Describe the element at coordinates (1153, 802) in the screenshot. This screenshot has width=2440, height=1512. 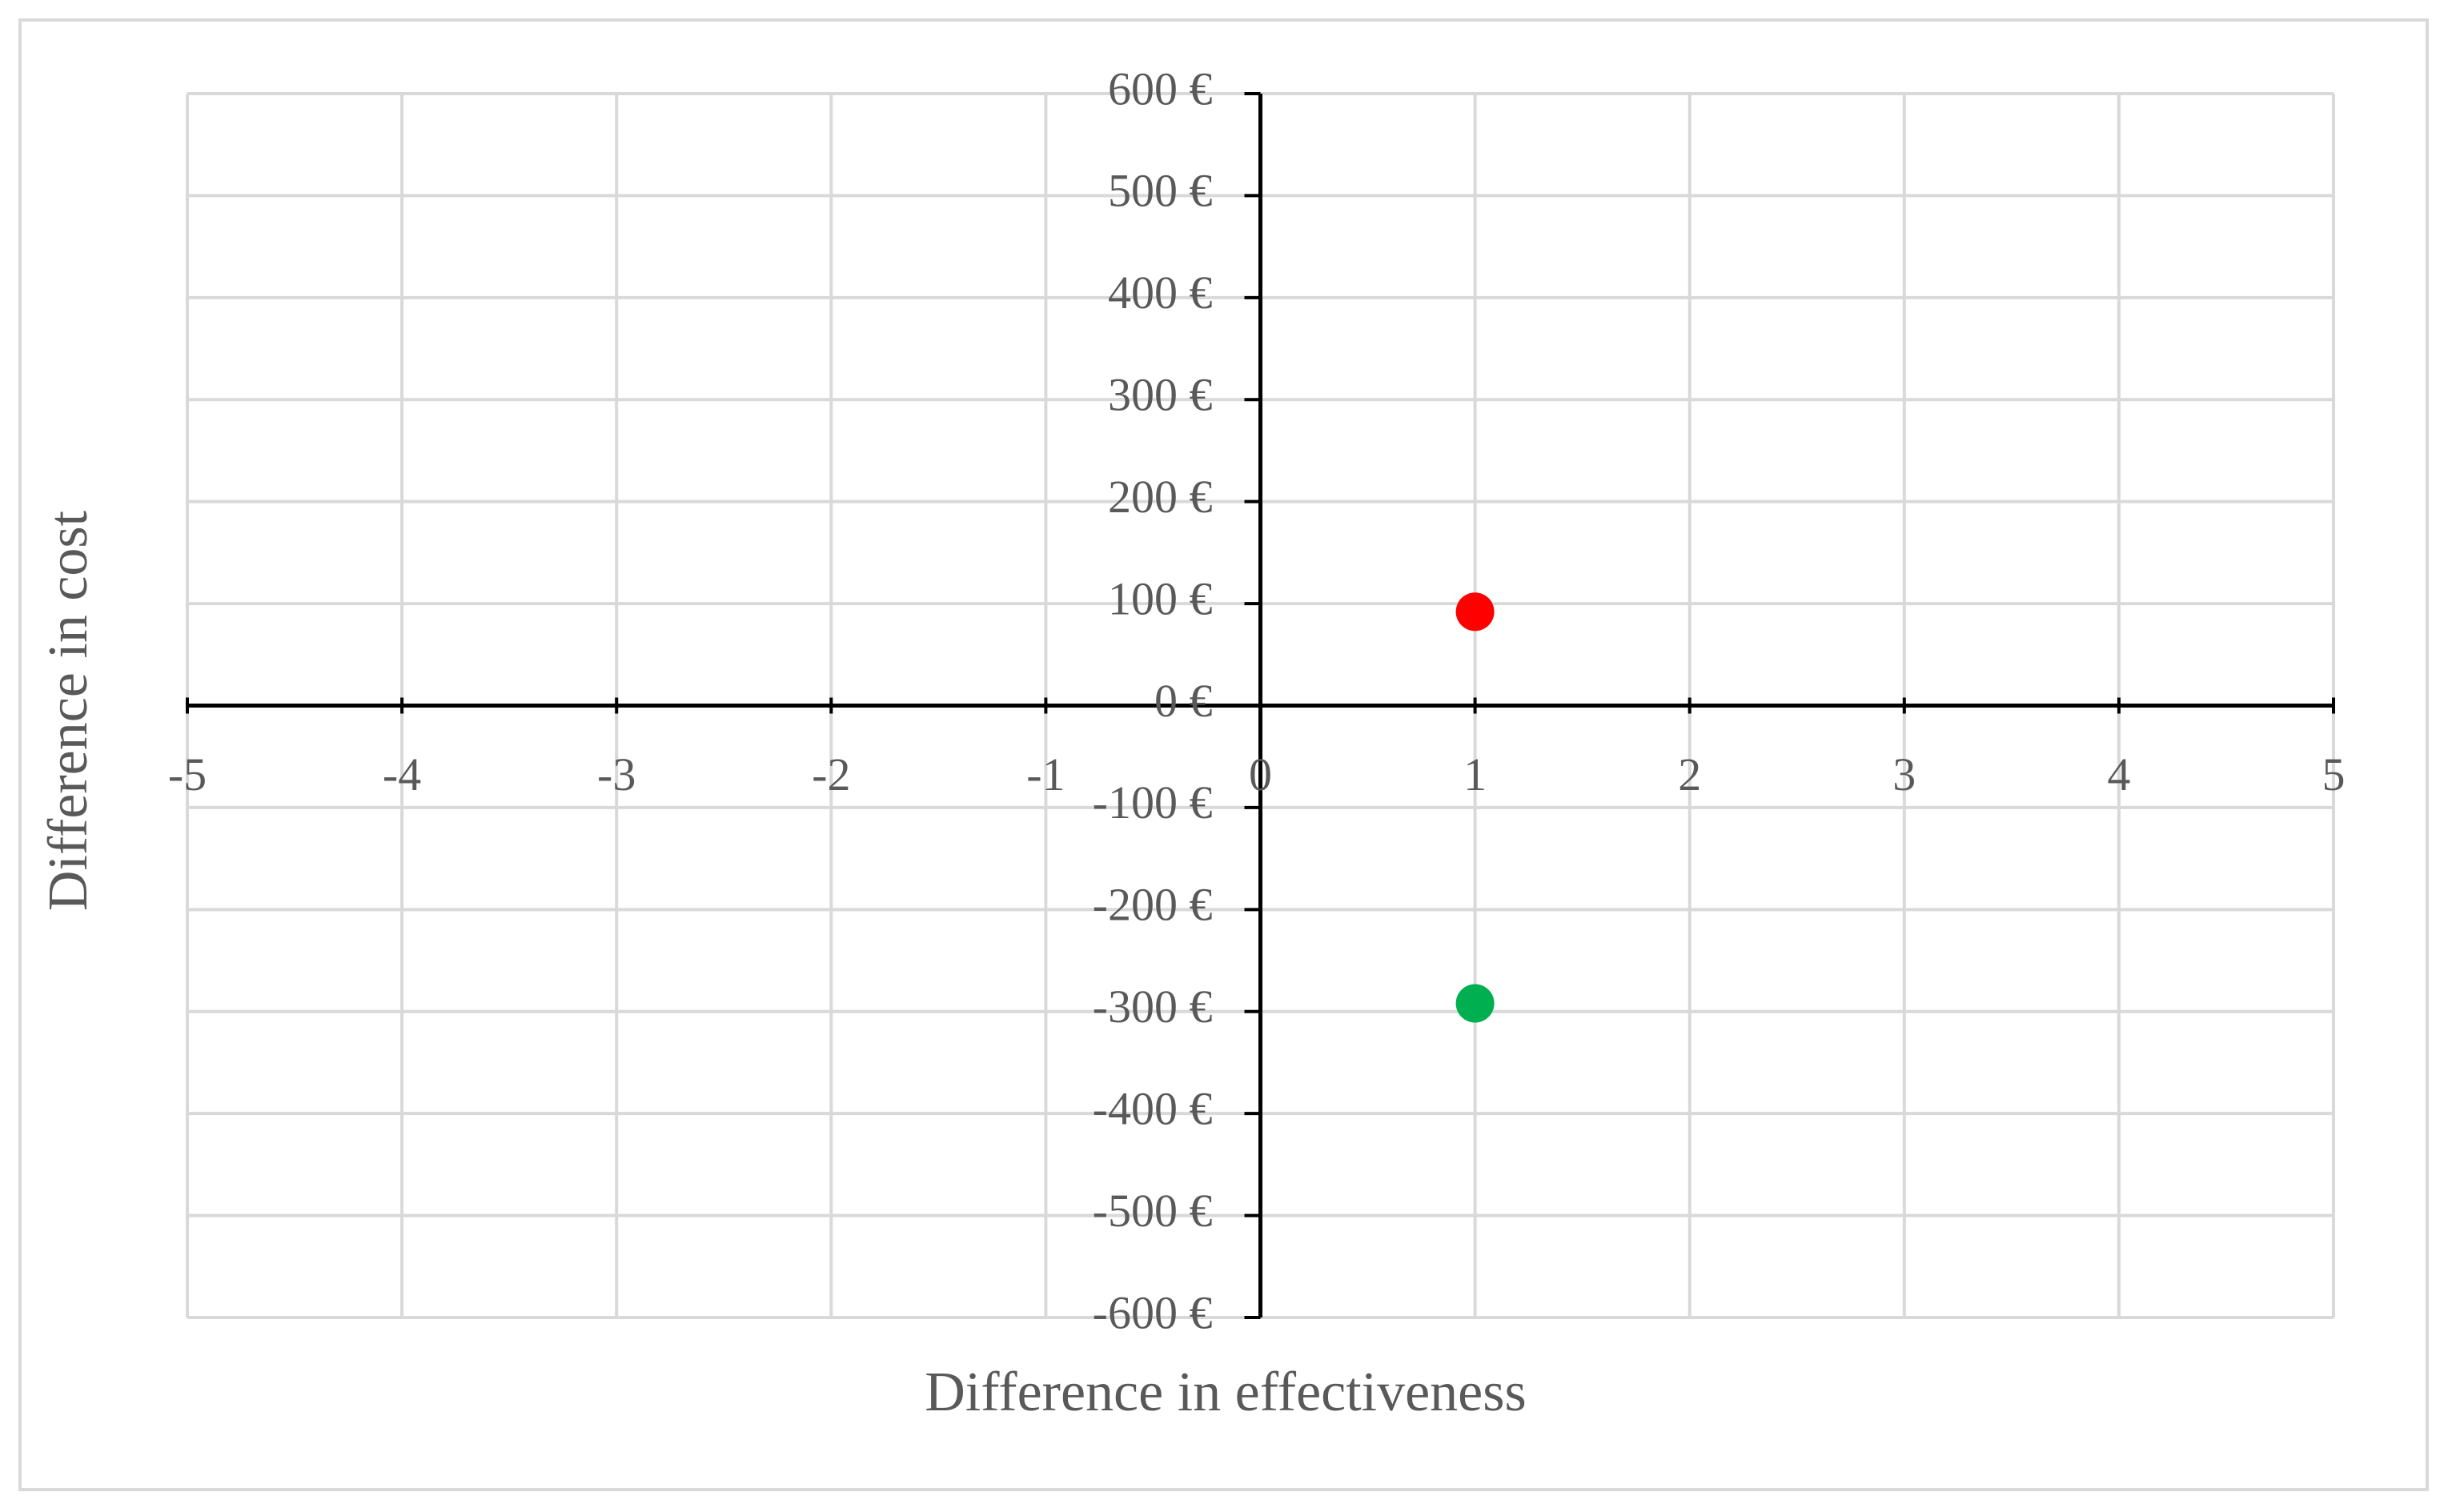
I see `y-tick-label: -100 €` at that location.